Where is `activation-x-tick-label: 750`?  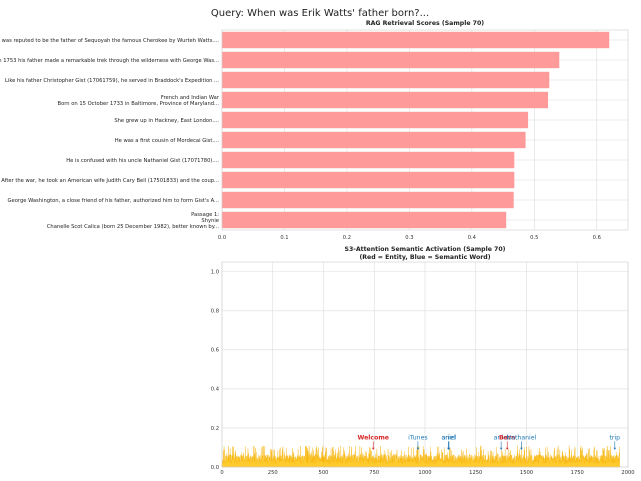
activation-x-tick-label: 750 is located at coordinates (374, 473).